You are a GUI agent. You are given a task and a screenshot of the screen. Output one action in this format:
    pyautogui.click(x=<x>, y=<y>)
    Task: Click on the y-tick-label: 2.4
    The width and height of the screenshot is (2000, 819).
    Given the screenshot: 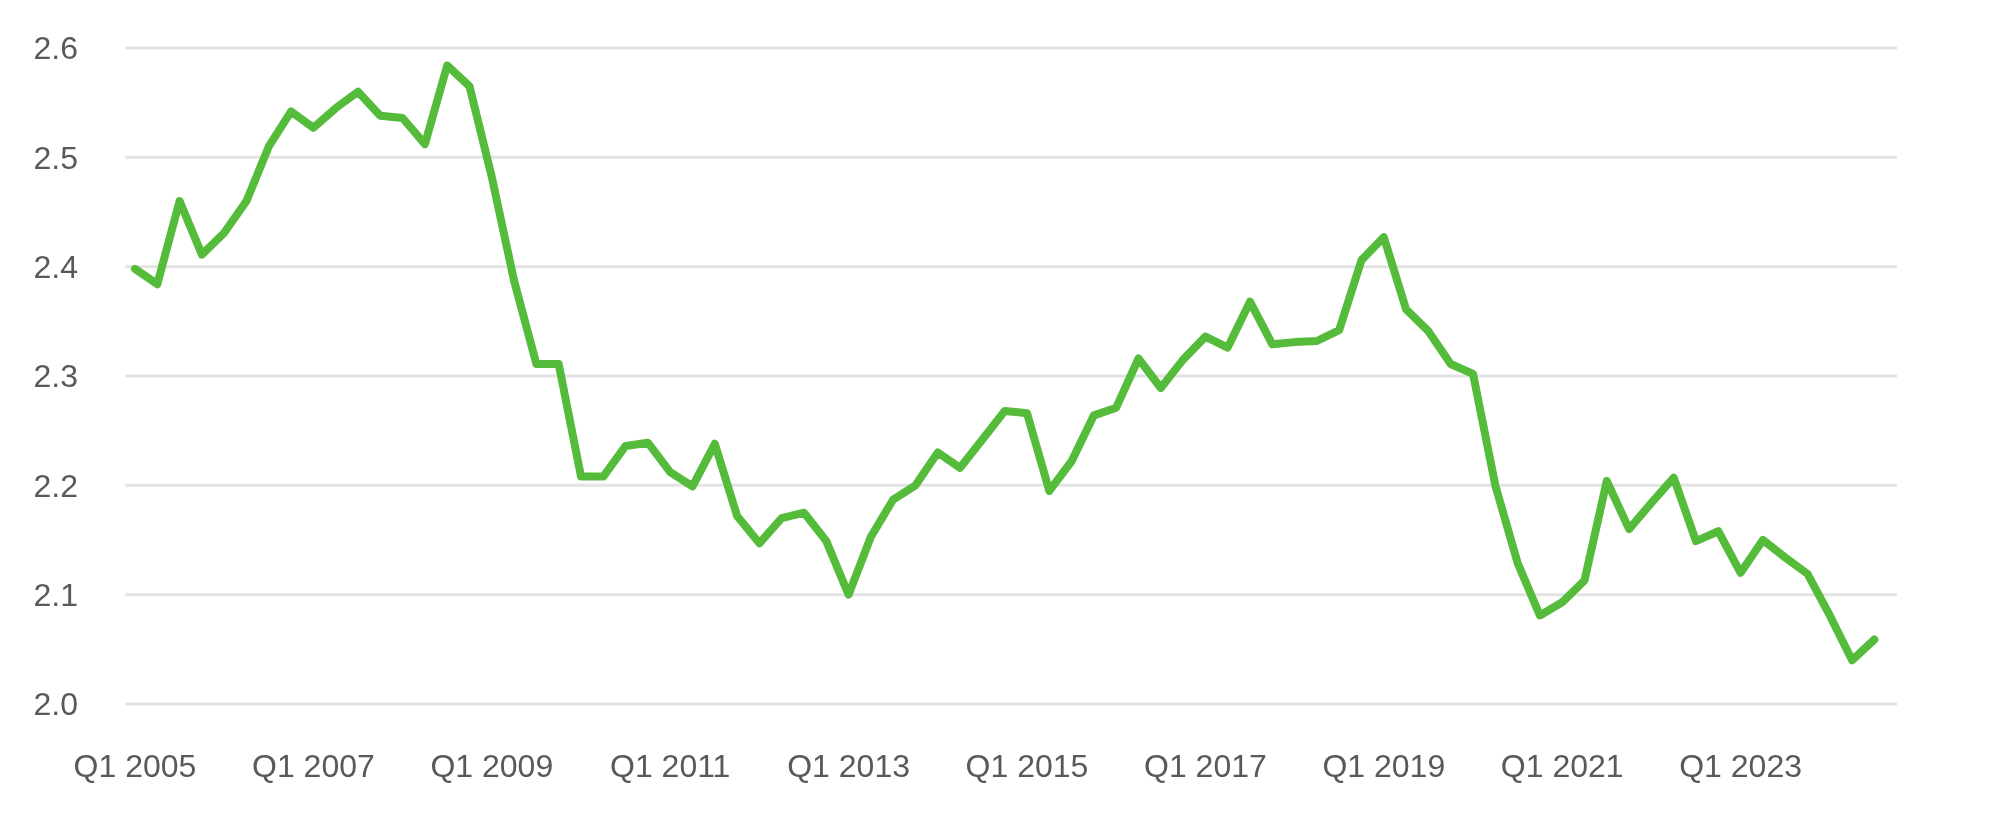 What is the action you would take?
    pyautogui.click(x=55, y=266)
    